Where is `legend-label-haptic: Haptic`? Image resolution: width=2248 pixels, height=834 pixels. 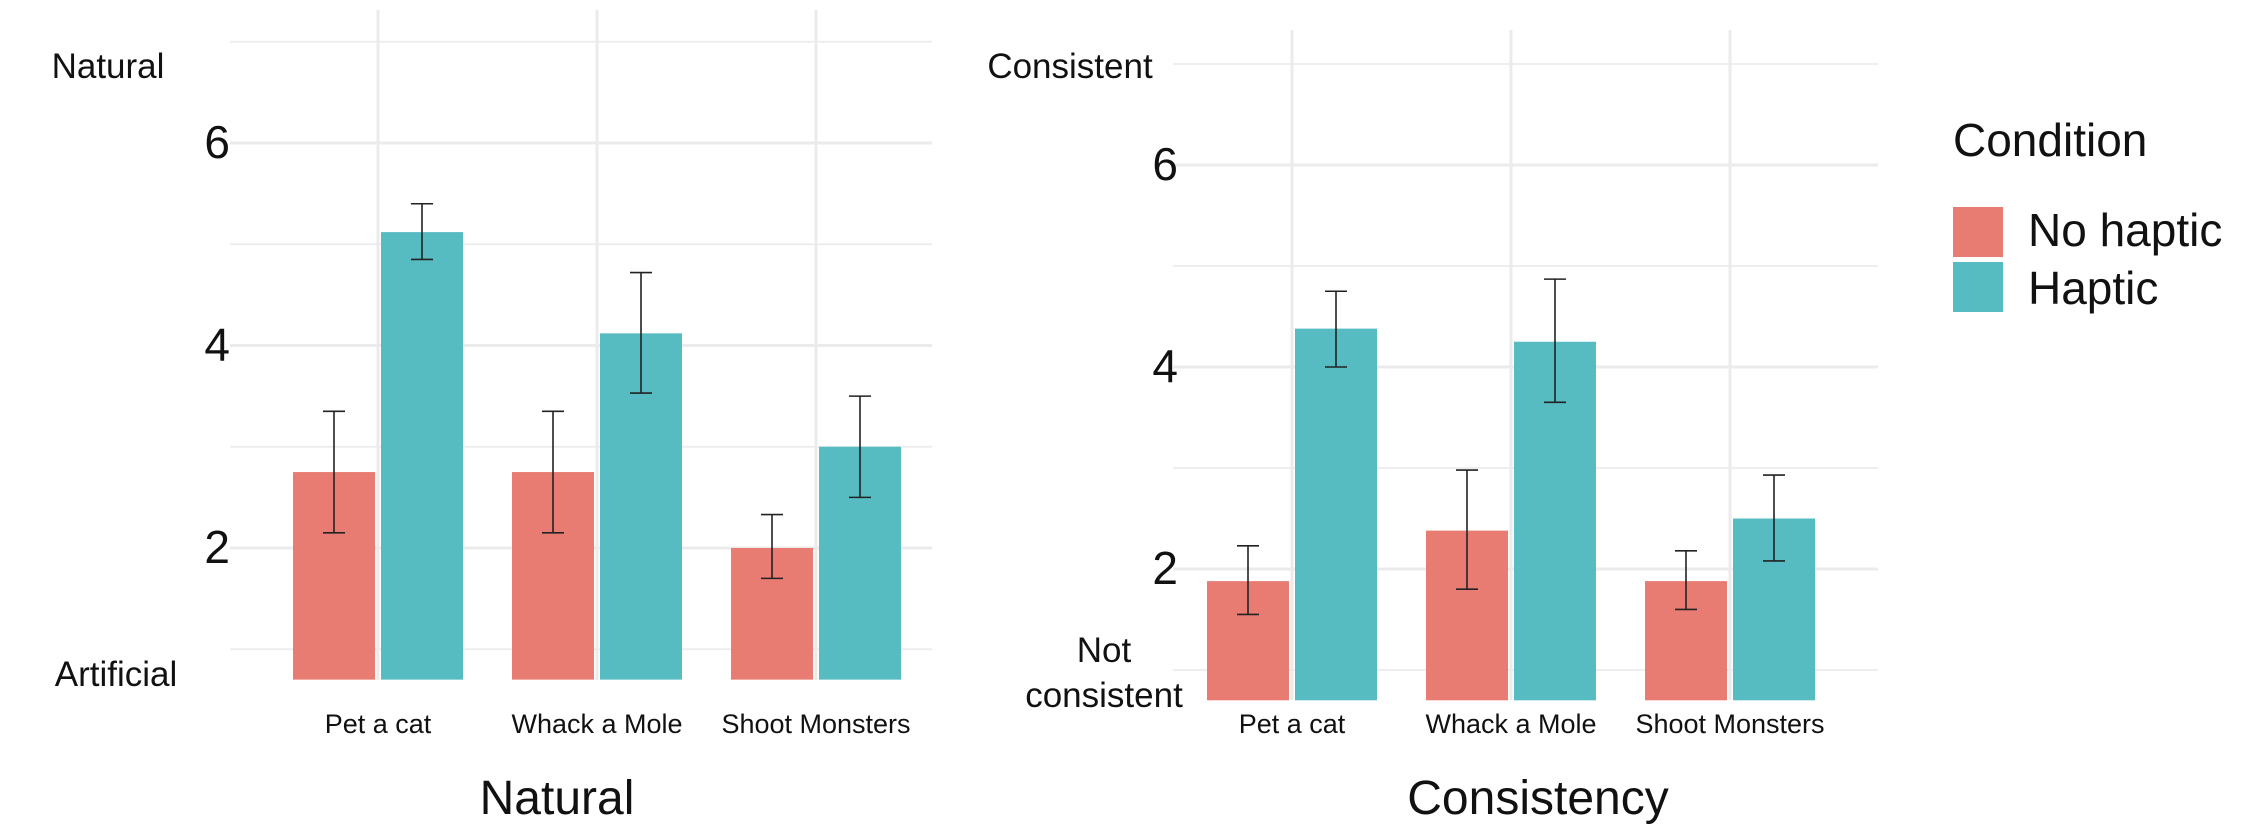
legend-label-haptic: Haptic is located at coordinates (2093, 288).